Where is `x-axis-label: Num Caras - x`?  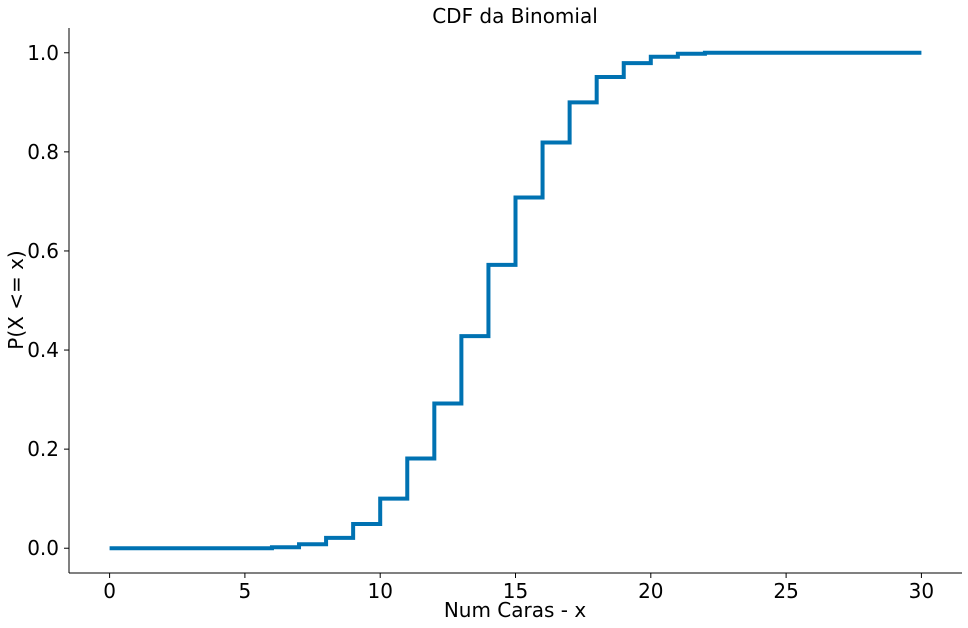
x-axis-label: Num Caras - x is located at coordinates (515, 610).